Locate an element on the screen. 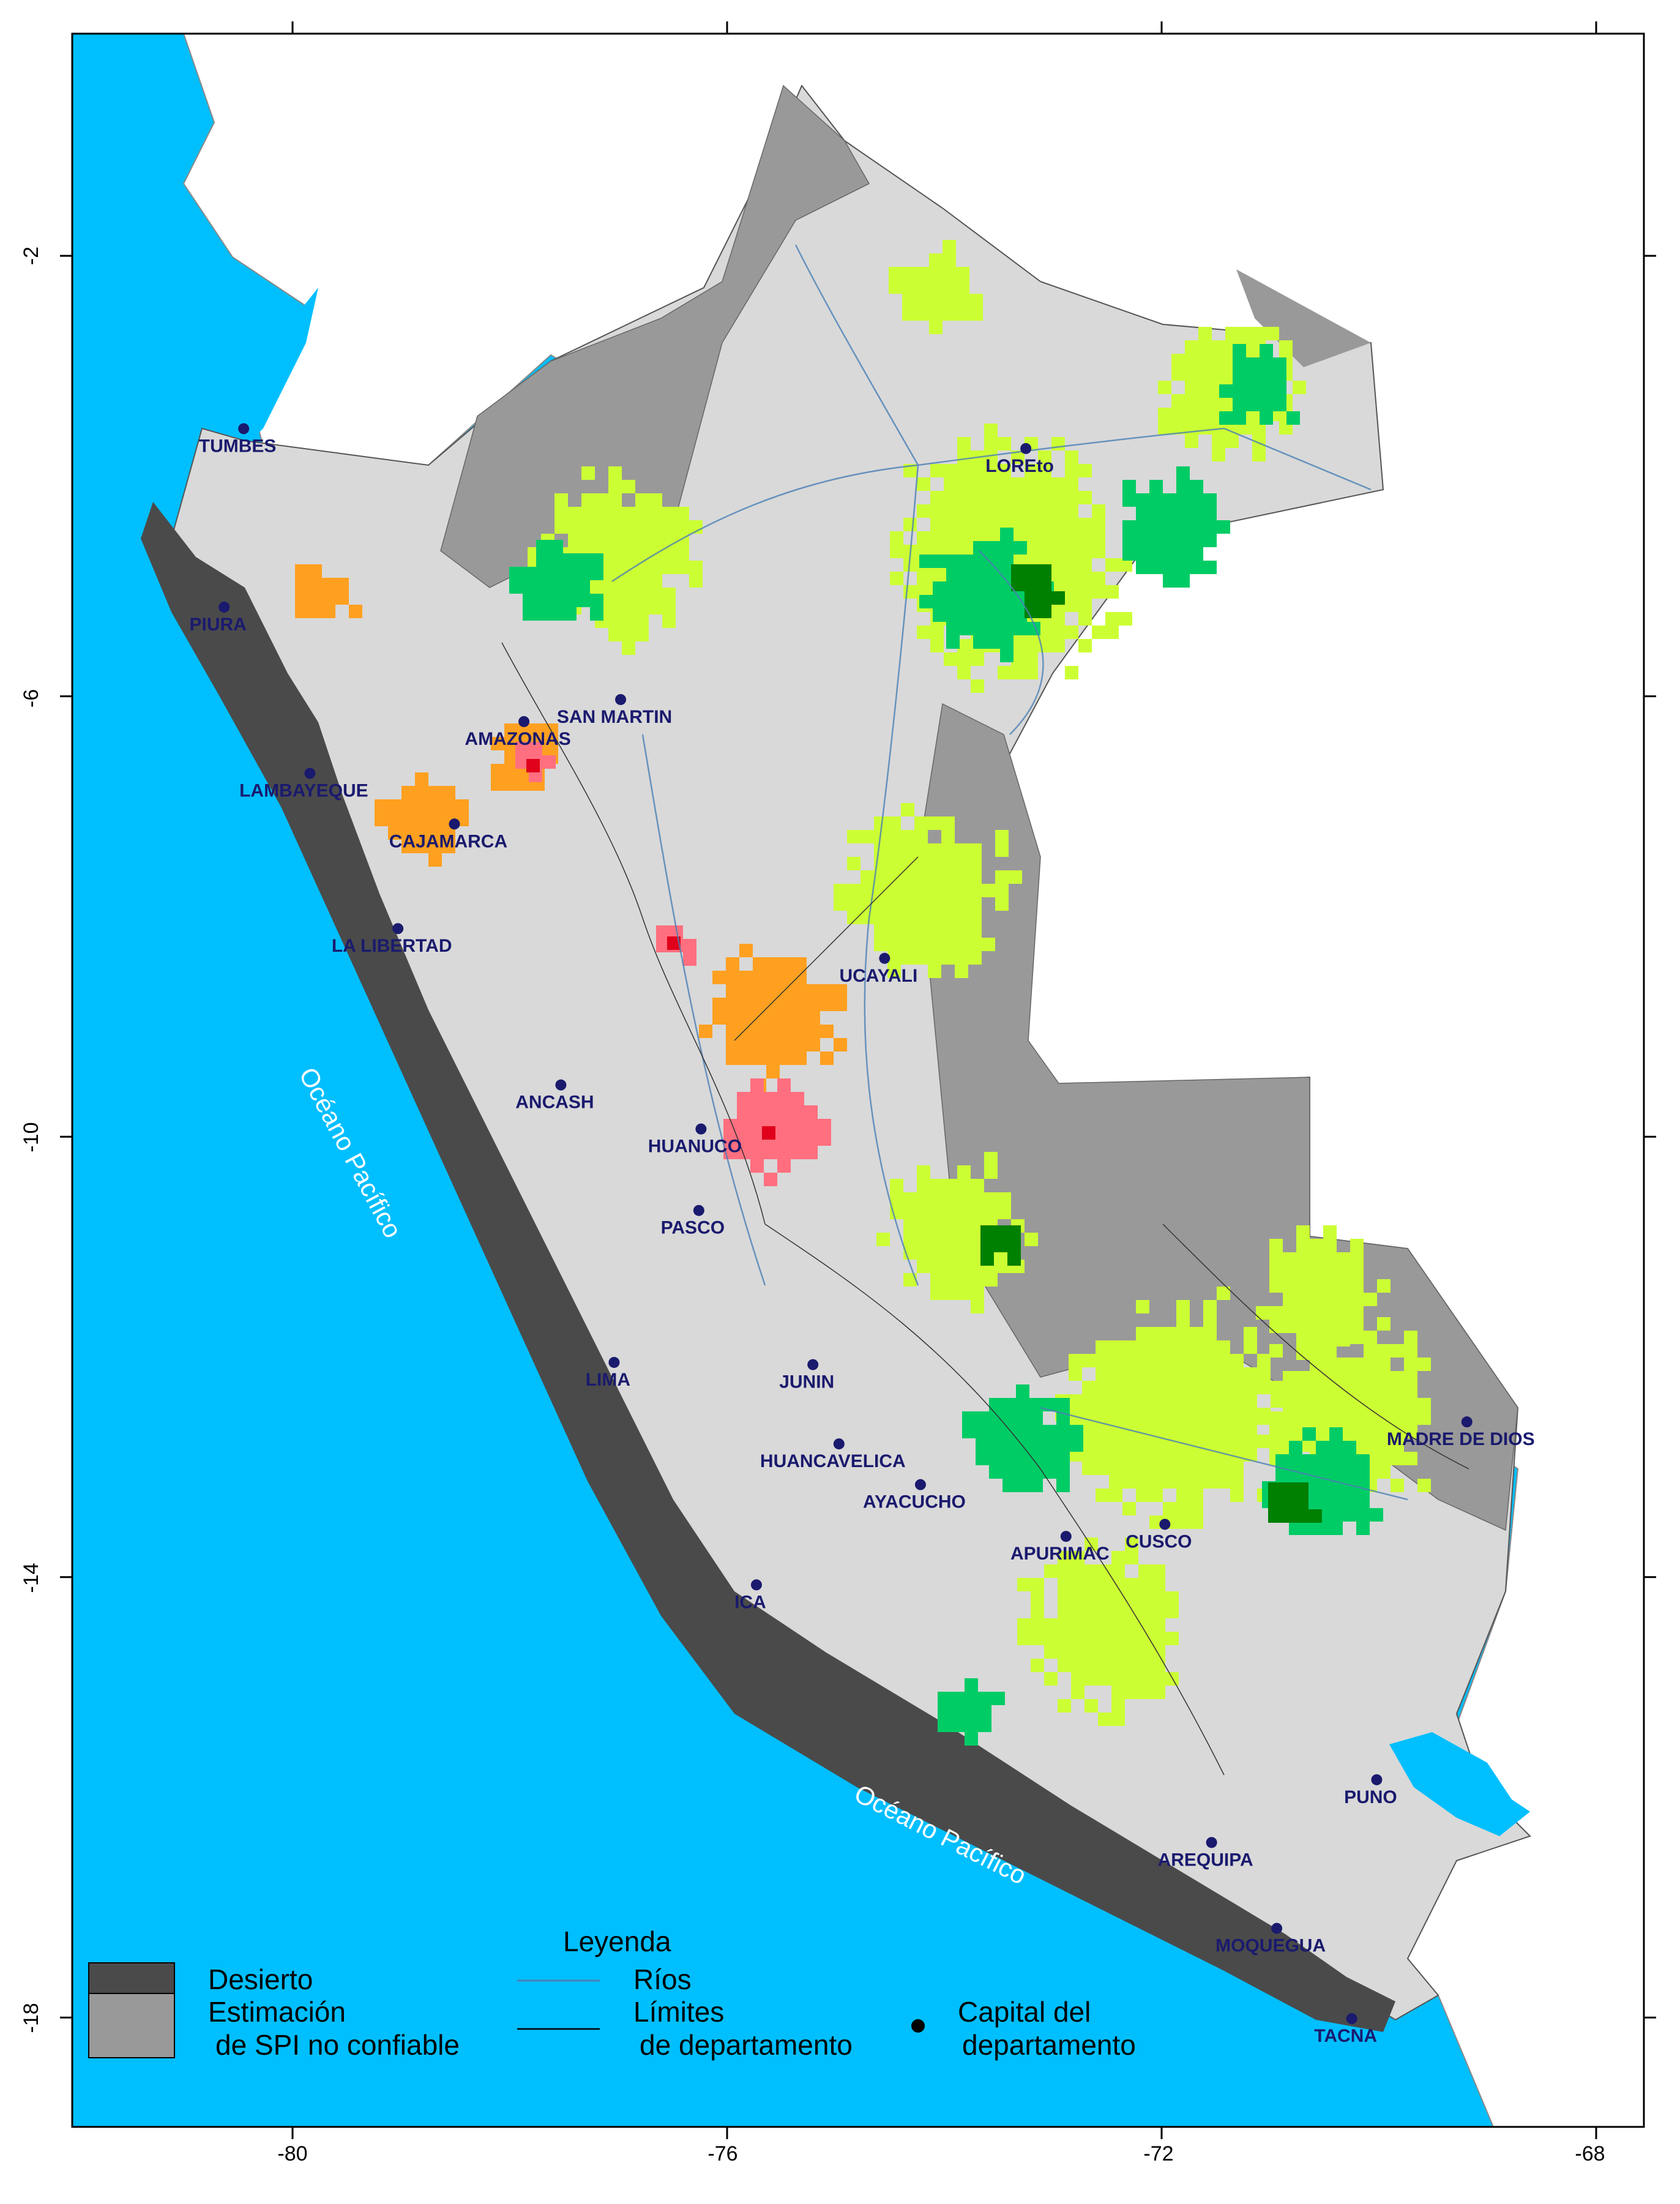 The width and height of the screenshot is (1680, 2204). unreliable-northeast is located at coordinates (1303, 318).